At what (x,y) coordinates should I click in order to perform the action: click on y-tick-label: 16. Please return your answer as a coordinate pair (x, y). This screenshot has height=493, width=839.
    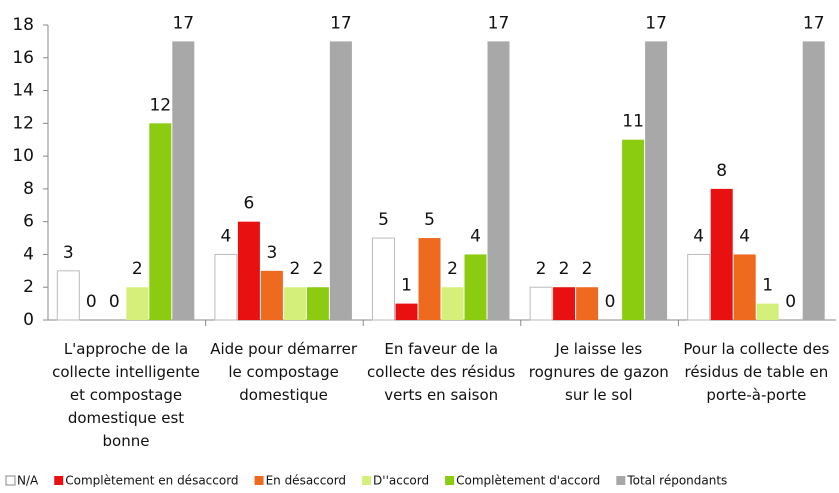
    Looking at the image, I should click on (23, 58).